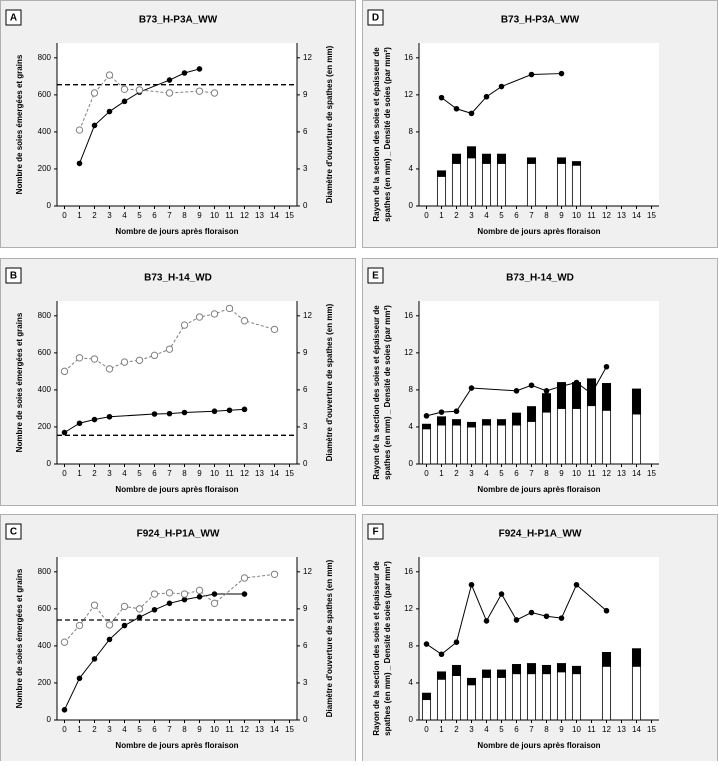  What do you see at coordinates (305, 131) in the screenshot?
I see `y2-tick-label: 6` at bounding box center [305, 131].